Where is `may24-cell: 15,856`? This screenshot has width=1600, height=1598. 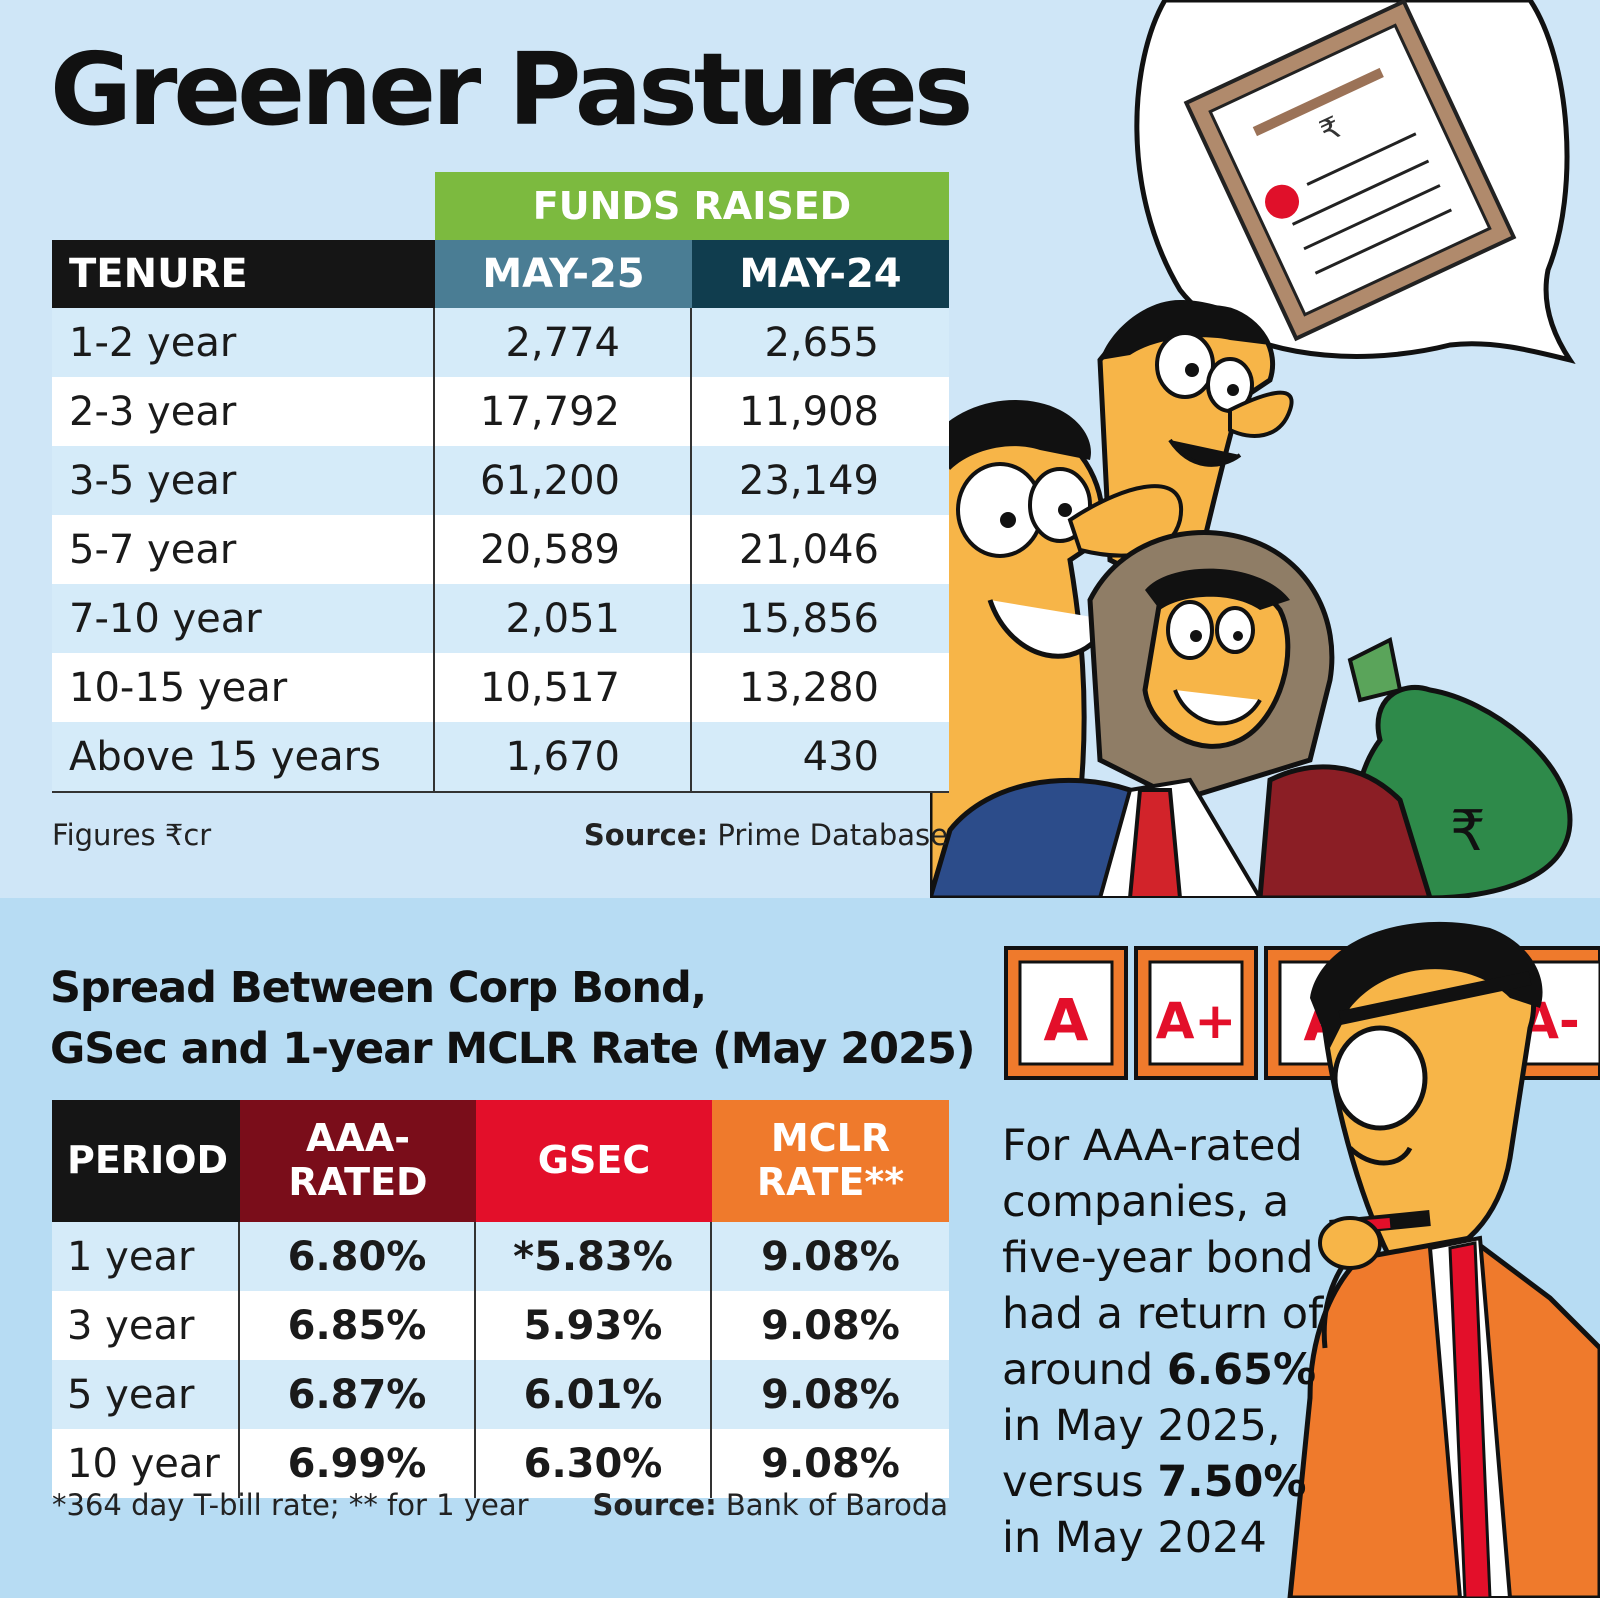 may24-cell: 15,856 is located at coordinates (809, 618).